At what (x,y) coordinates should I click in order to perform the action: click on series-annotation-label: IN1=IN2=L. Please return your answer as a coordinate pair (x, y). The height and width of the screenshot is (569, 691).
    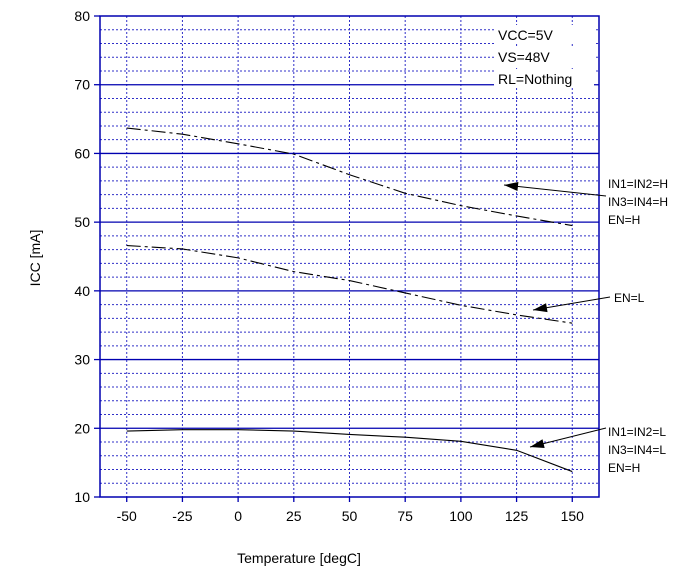
    Looking at the image, I should click on (637, 432).